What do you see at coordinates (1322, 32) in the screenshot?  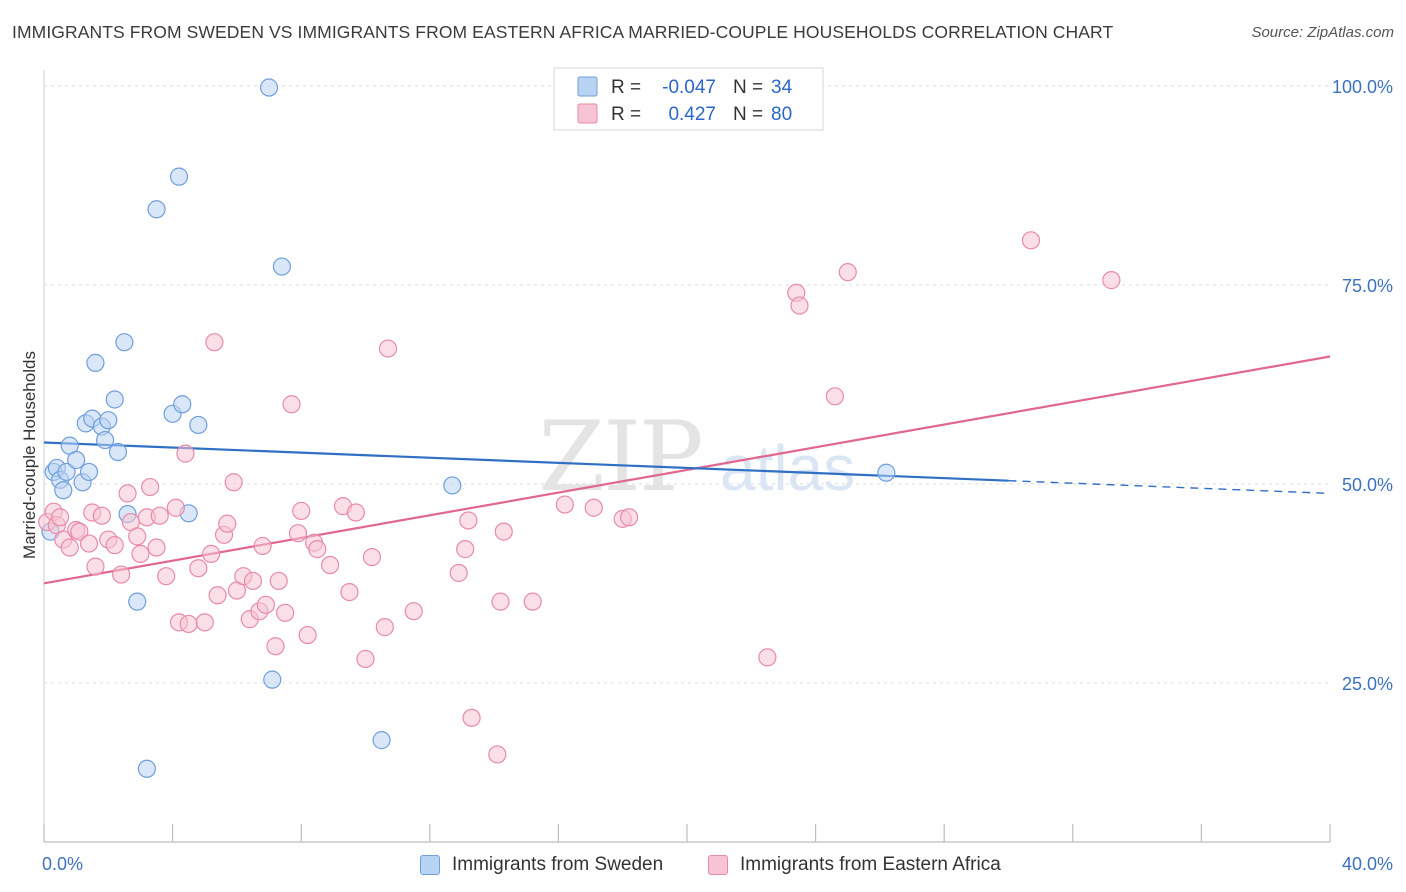 I see `source-label: Source: ZipAtlas.com` at bounding box center [1322, 32].